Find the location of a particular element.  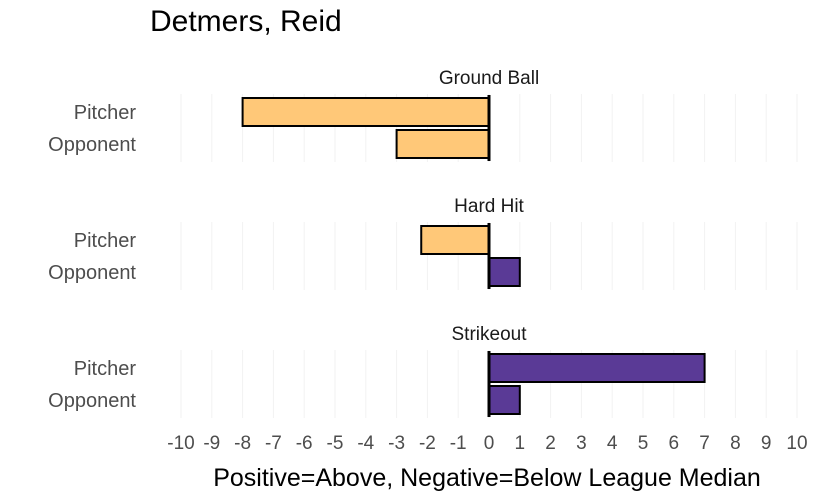

chart-title: Detmers, Reid is located at coordinates (246, 21).